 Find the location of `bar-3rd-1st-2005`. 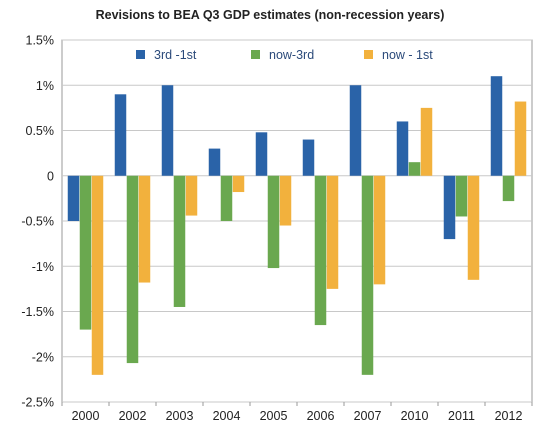

bar-3rd-1st-2005 is located at coordinates (261, 154).